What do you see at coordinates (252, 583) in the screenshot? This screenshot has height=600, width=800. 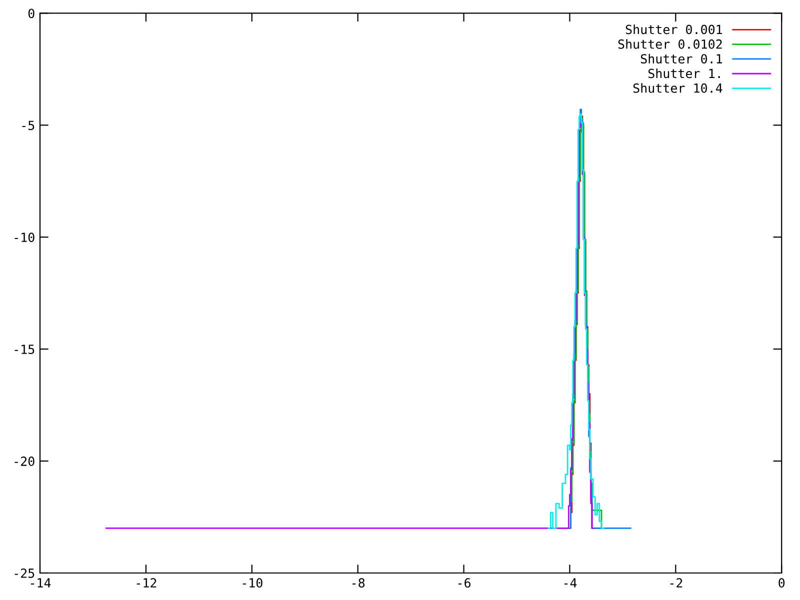 I see `x-tick-label: -10` at bounding box center [252, 583].